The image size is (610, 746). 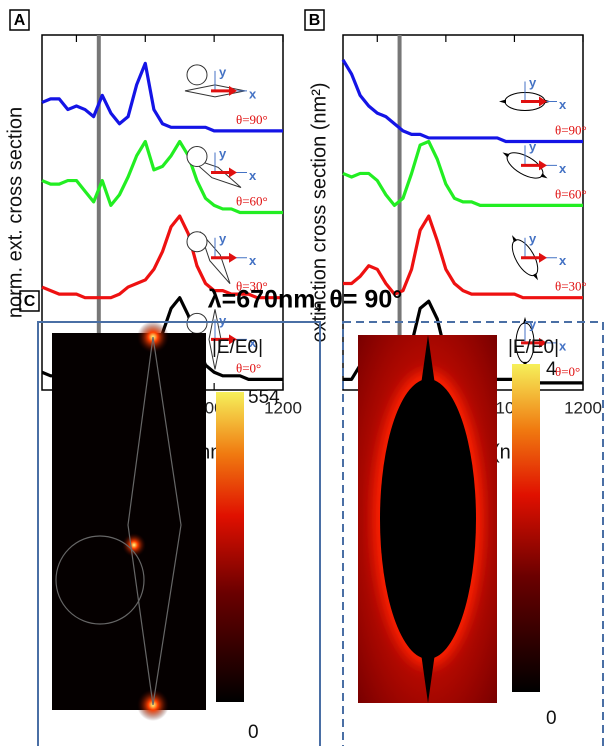 What do you see at coordinates (264, 397) in the screenshot?
I see `colorbar-max: 554` at bounding box center [264, 397].